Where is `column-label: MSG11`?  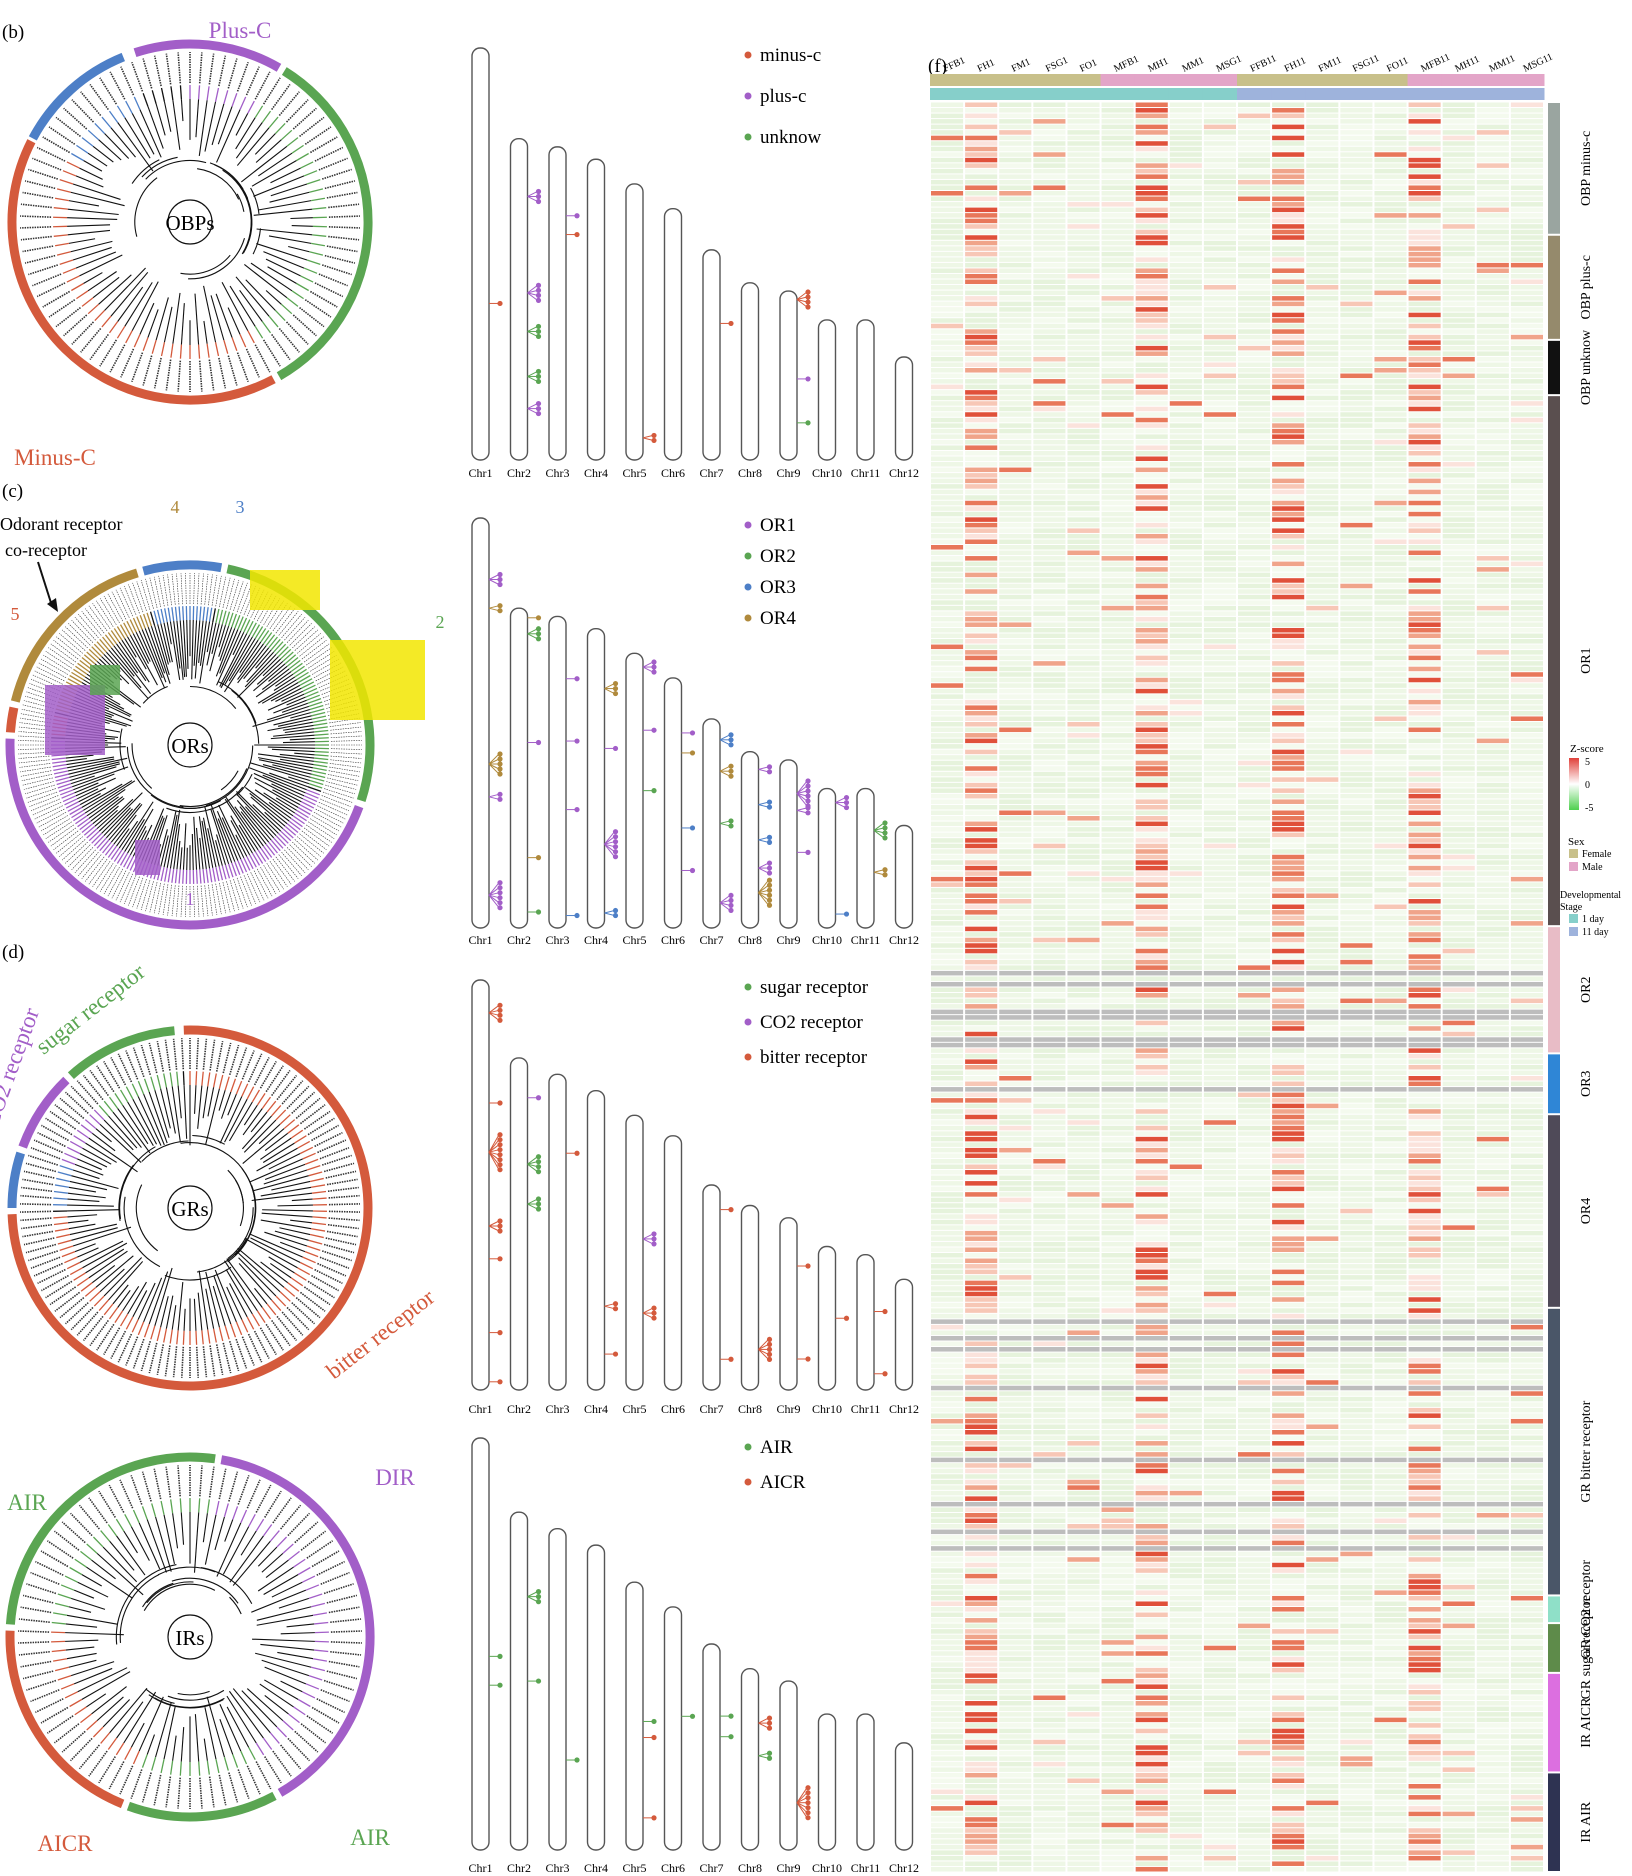 column-label: MSG11 is located at coordinates (1538, 63).